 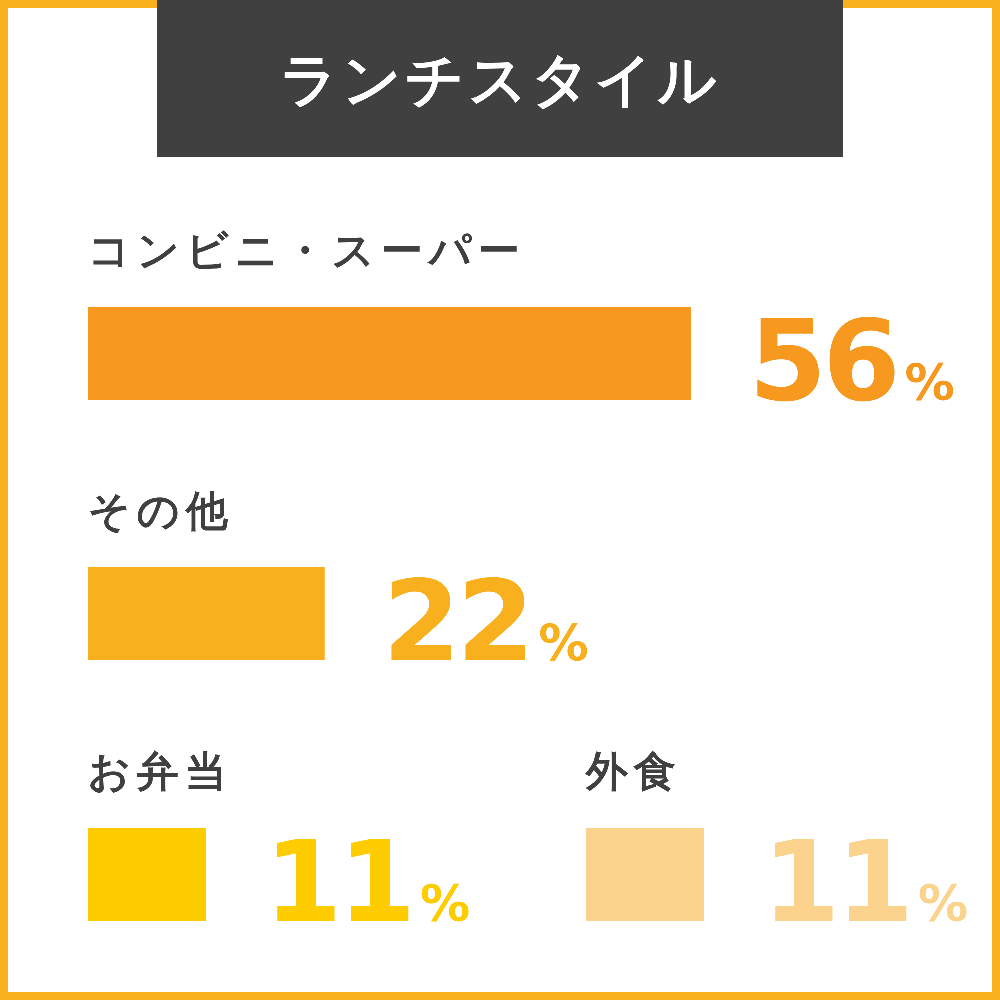 I want to click on y-tick-label: コンビニ・スーパー, so click(x=307, y=250).